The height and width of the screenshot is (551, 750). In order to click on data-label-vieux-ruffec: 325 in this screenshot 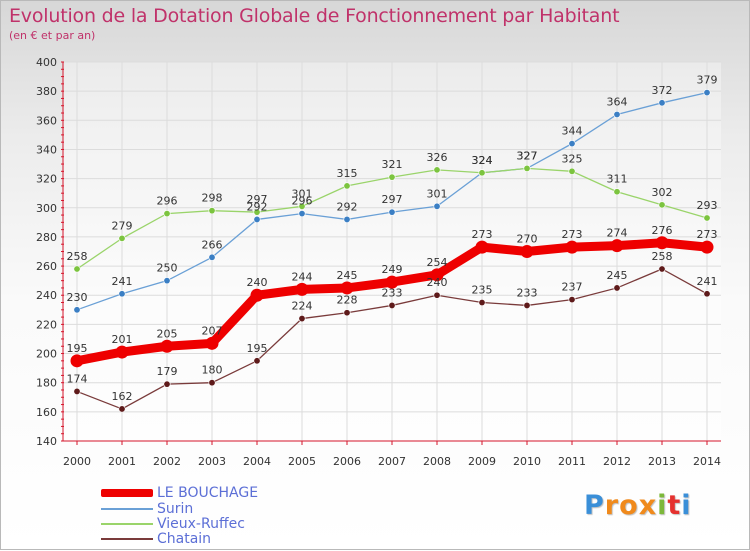, I will do `click(572, 158)`.